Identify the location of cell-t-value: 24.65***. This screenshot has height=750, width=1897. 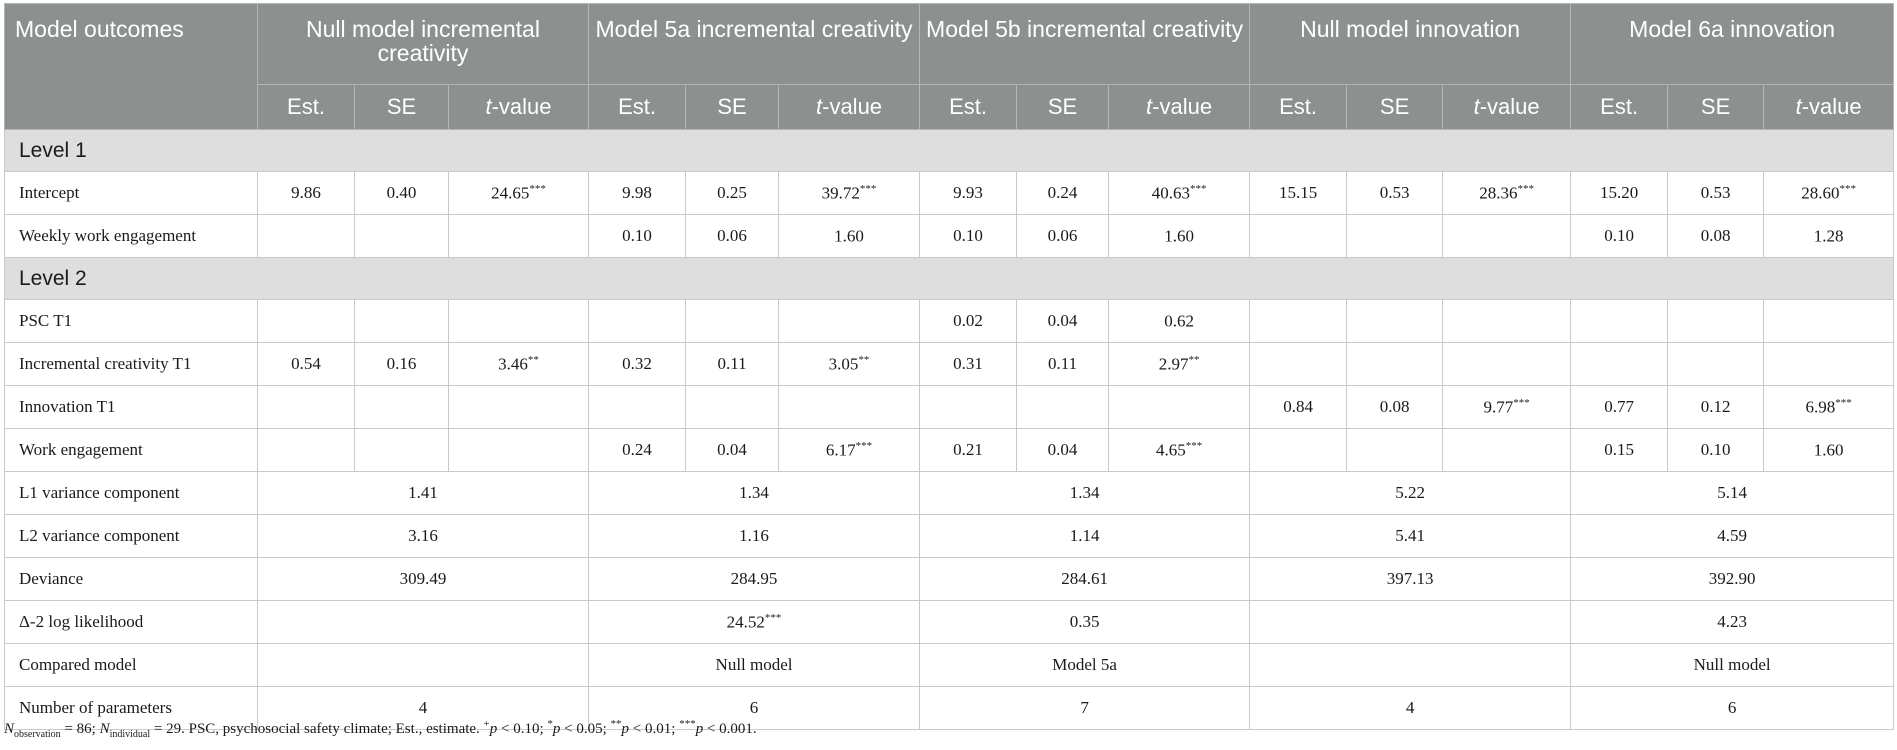
(518, 193).